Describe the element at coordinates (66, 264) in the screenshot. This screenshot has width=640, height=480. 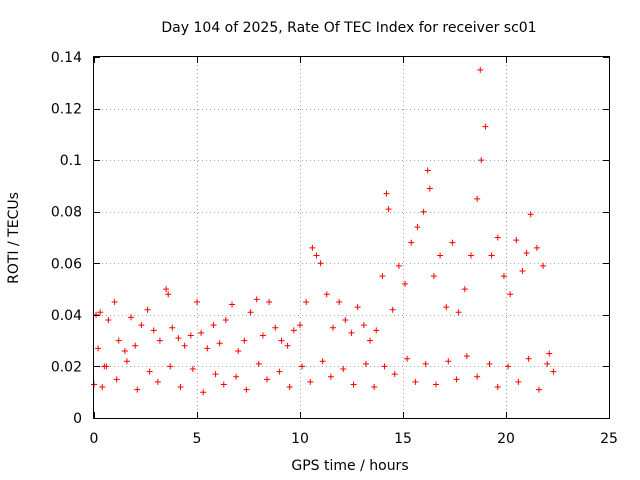
I see `y-tick-label: 0.06` at that location.